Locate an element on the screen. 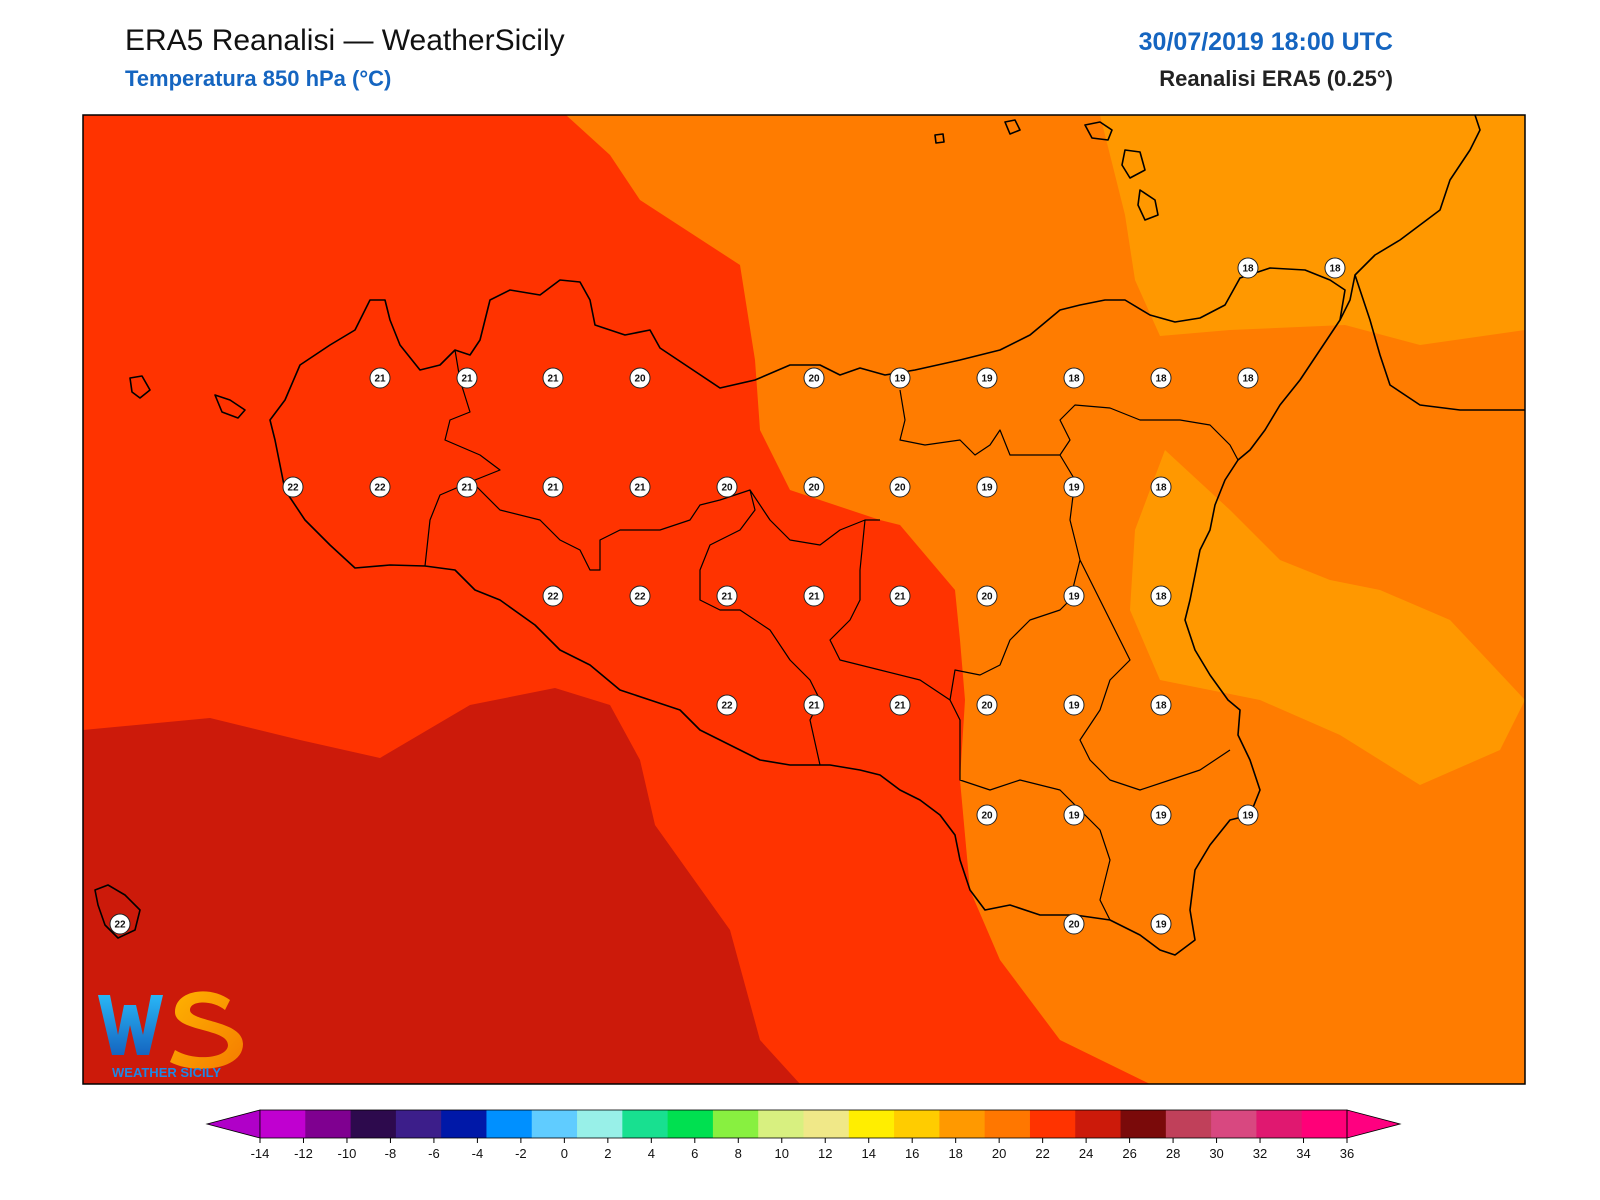 The width and height of the screenshot is (1600, 1200). colorbar-tick-label: 8 is located at coordinates (738, 1153).